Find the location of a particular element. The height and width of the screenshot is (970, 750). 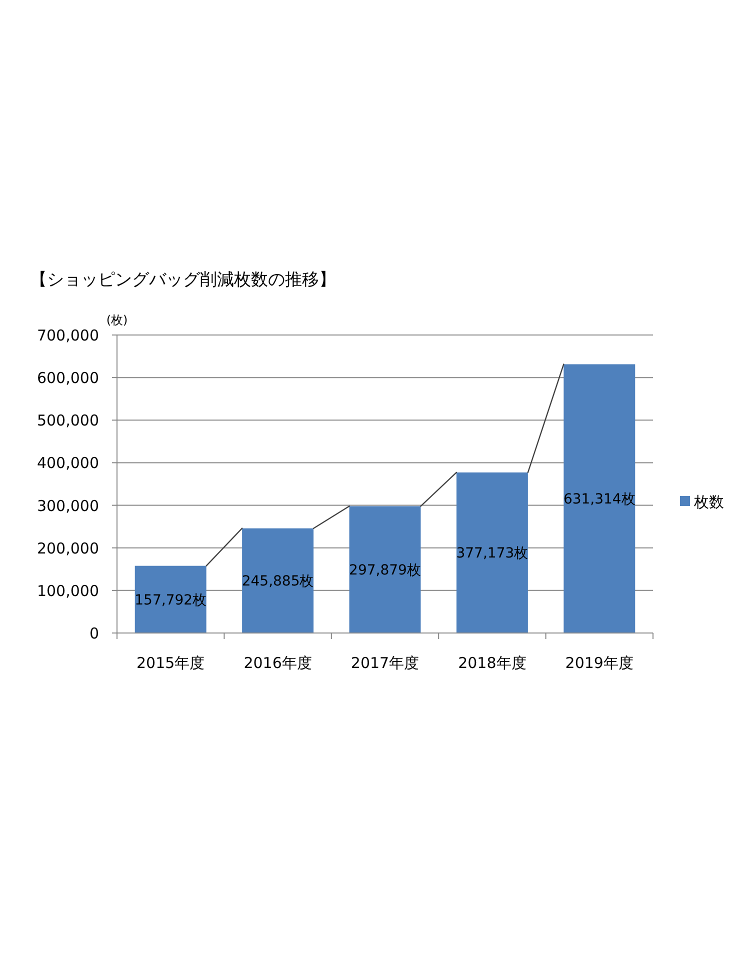

legend: 枚数 is located at coordinates (702, 502).